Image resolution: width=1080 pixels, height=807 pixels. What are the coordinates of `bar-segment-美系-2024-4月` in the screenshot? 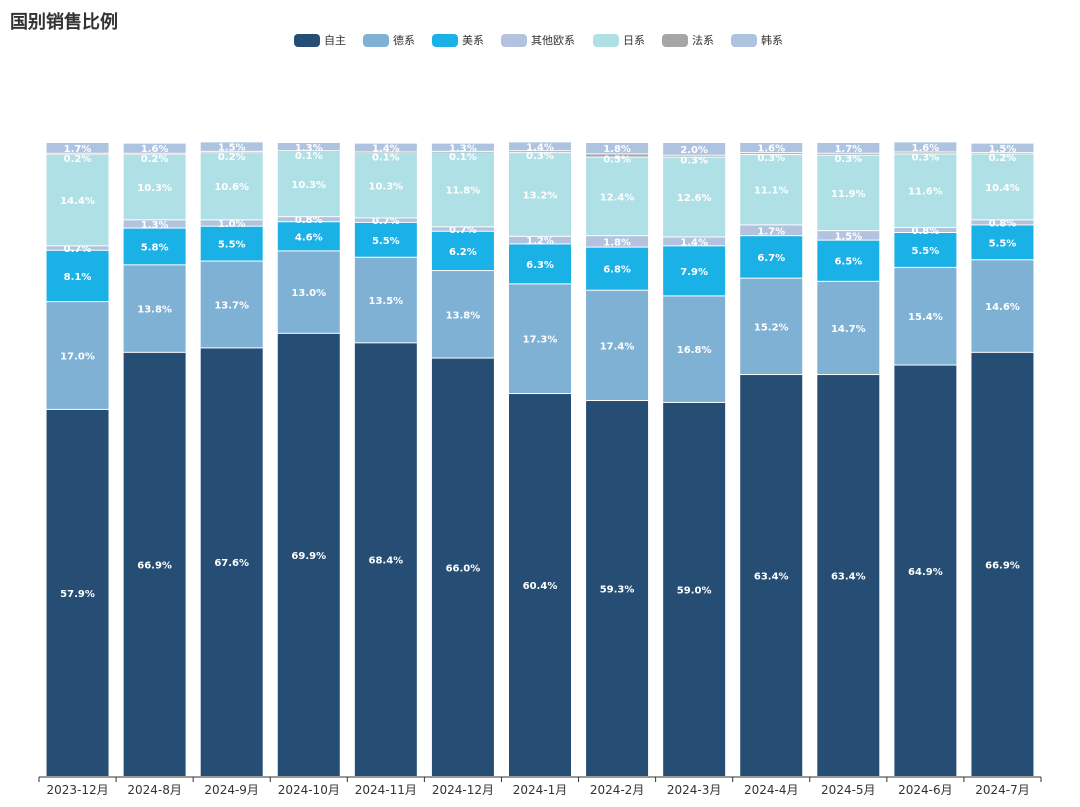 It's located at (771, 257).